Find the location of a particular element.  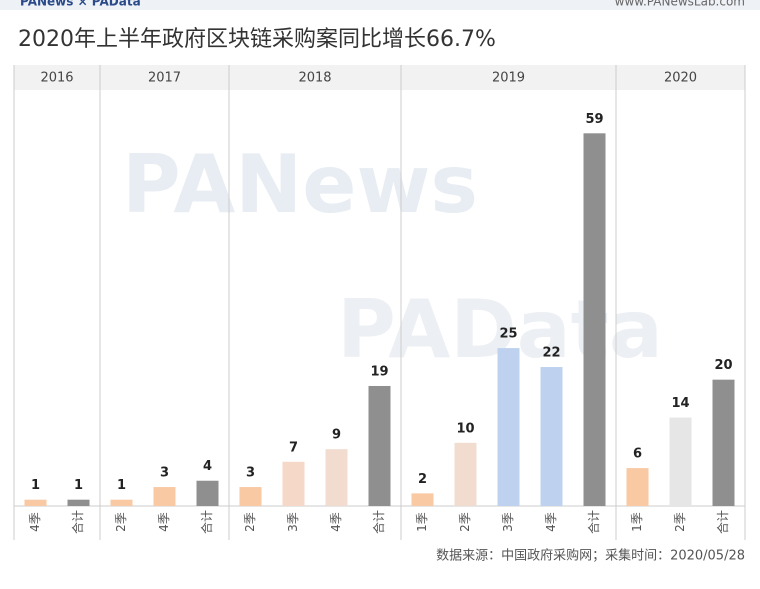

year-label: 2018 is located at coordinates (314, 78).